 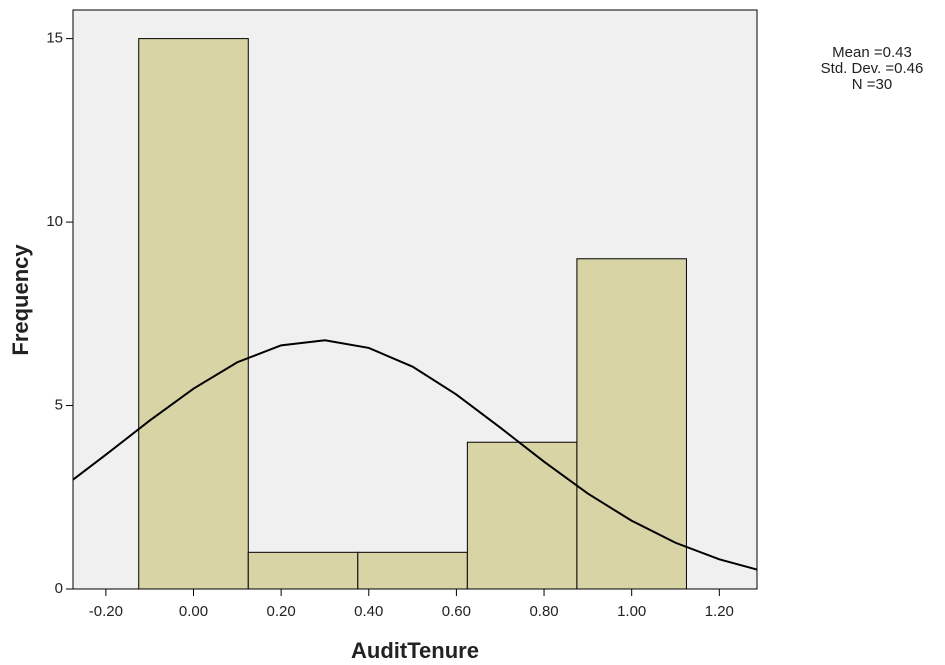 I want to click on y-axis-label: Frequency, so click(x=20, y=300).